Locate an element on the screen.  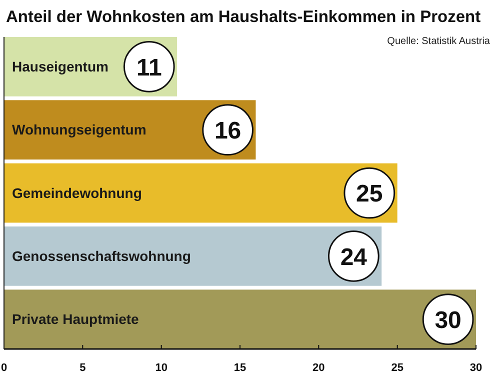
data-label: 16 is located at coordinates (228, 130).